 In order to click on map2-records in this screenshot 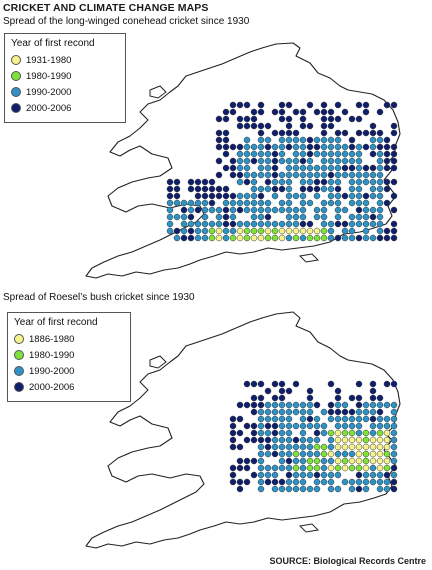, I will do `click(313, 436)`.